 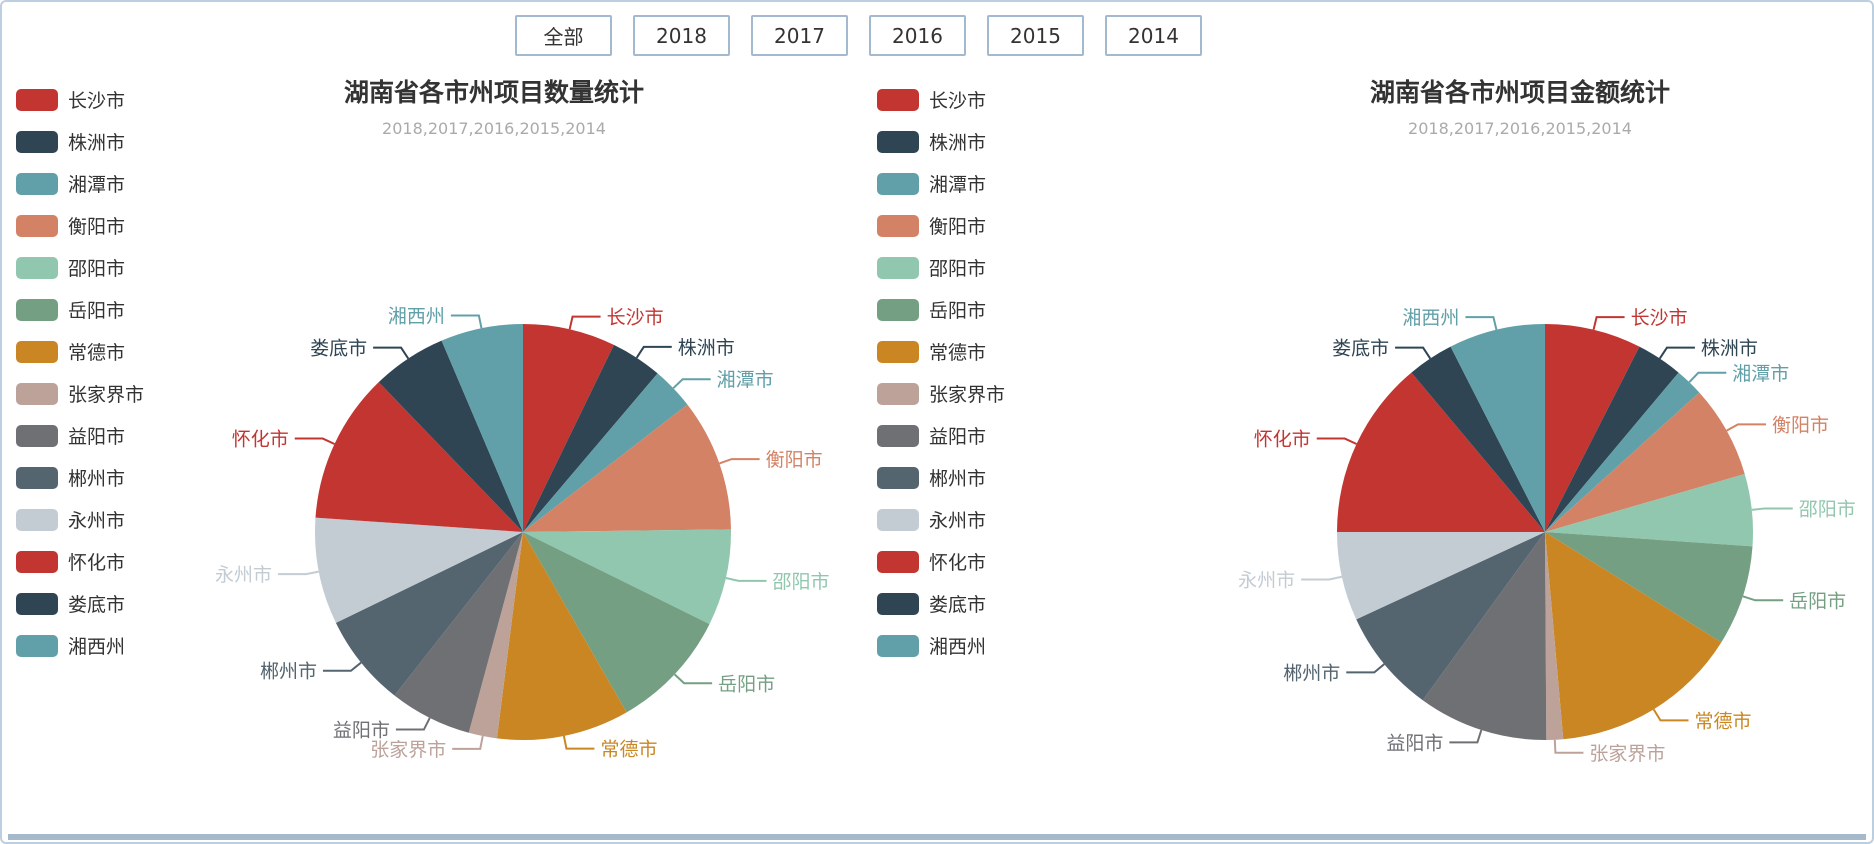 I want to click on legend-label: 湘西州, so click(x=97, y=647).